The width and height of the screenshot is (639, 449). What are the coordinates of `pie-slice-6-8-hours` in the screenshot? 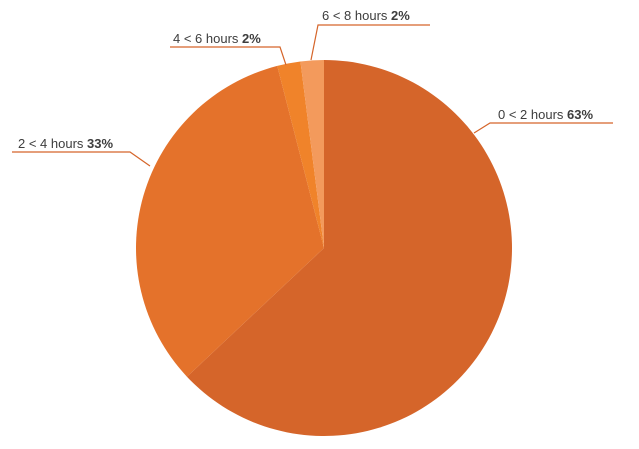 It's located at (312, 154).